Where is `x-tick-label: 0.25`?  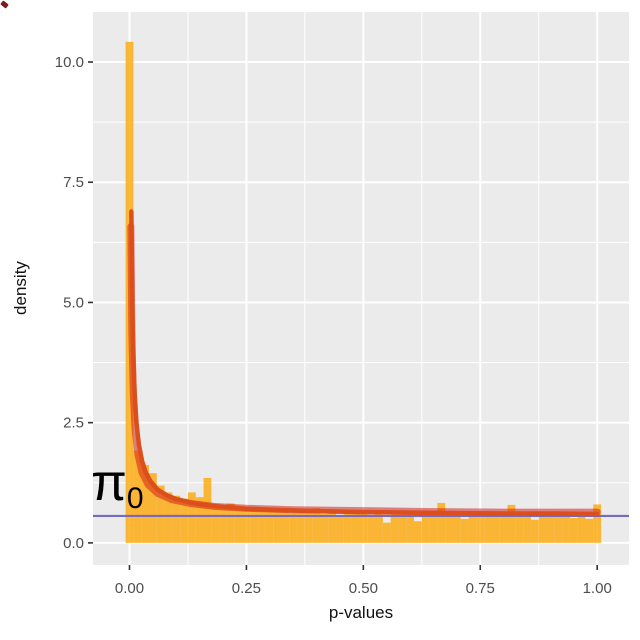
x-tick-label: 0.25 is located at coordinates (246, 588).